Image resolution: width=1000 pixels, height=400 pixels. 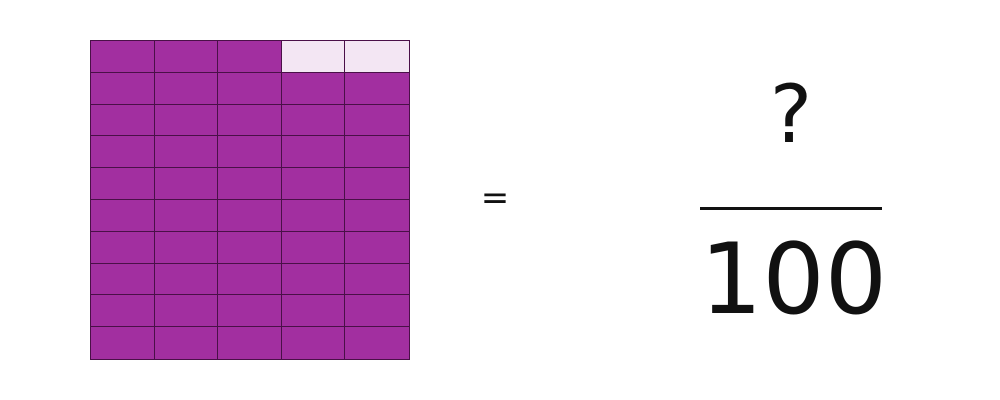 What do you see at coordinates (794, 280) in the screenshot?
I see `fraction-denominator: 100` at bounding box center [794, 280].